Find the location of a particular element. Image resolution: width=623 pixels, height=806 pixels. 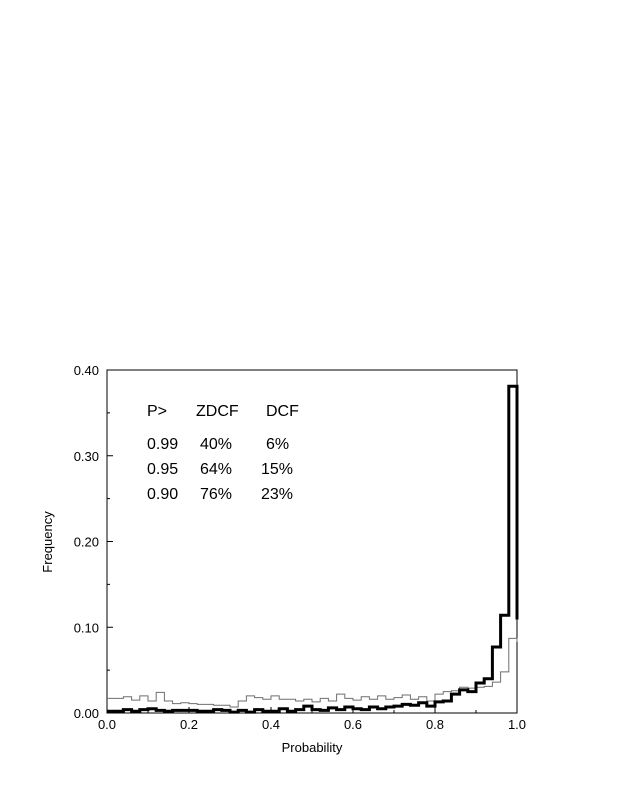

table-cell: 64% is located at coordinates (216, 469).